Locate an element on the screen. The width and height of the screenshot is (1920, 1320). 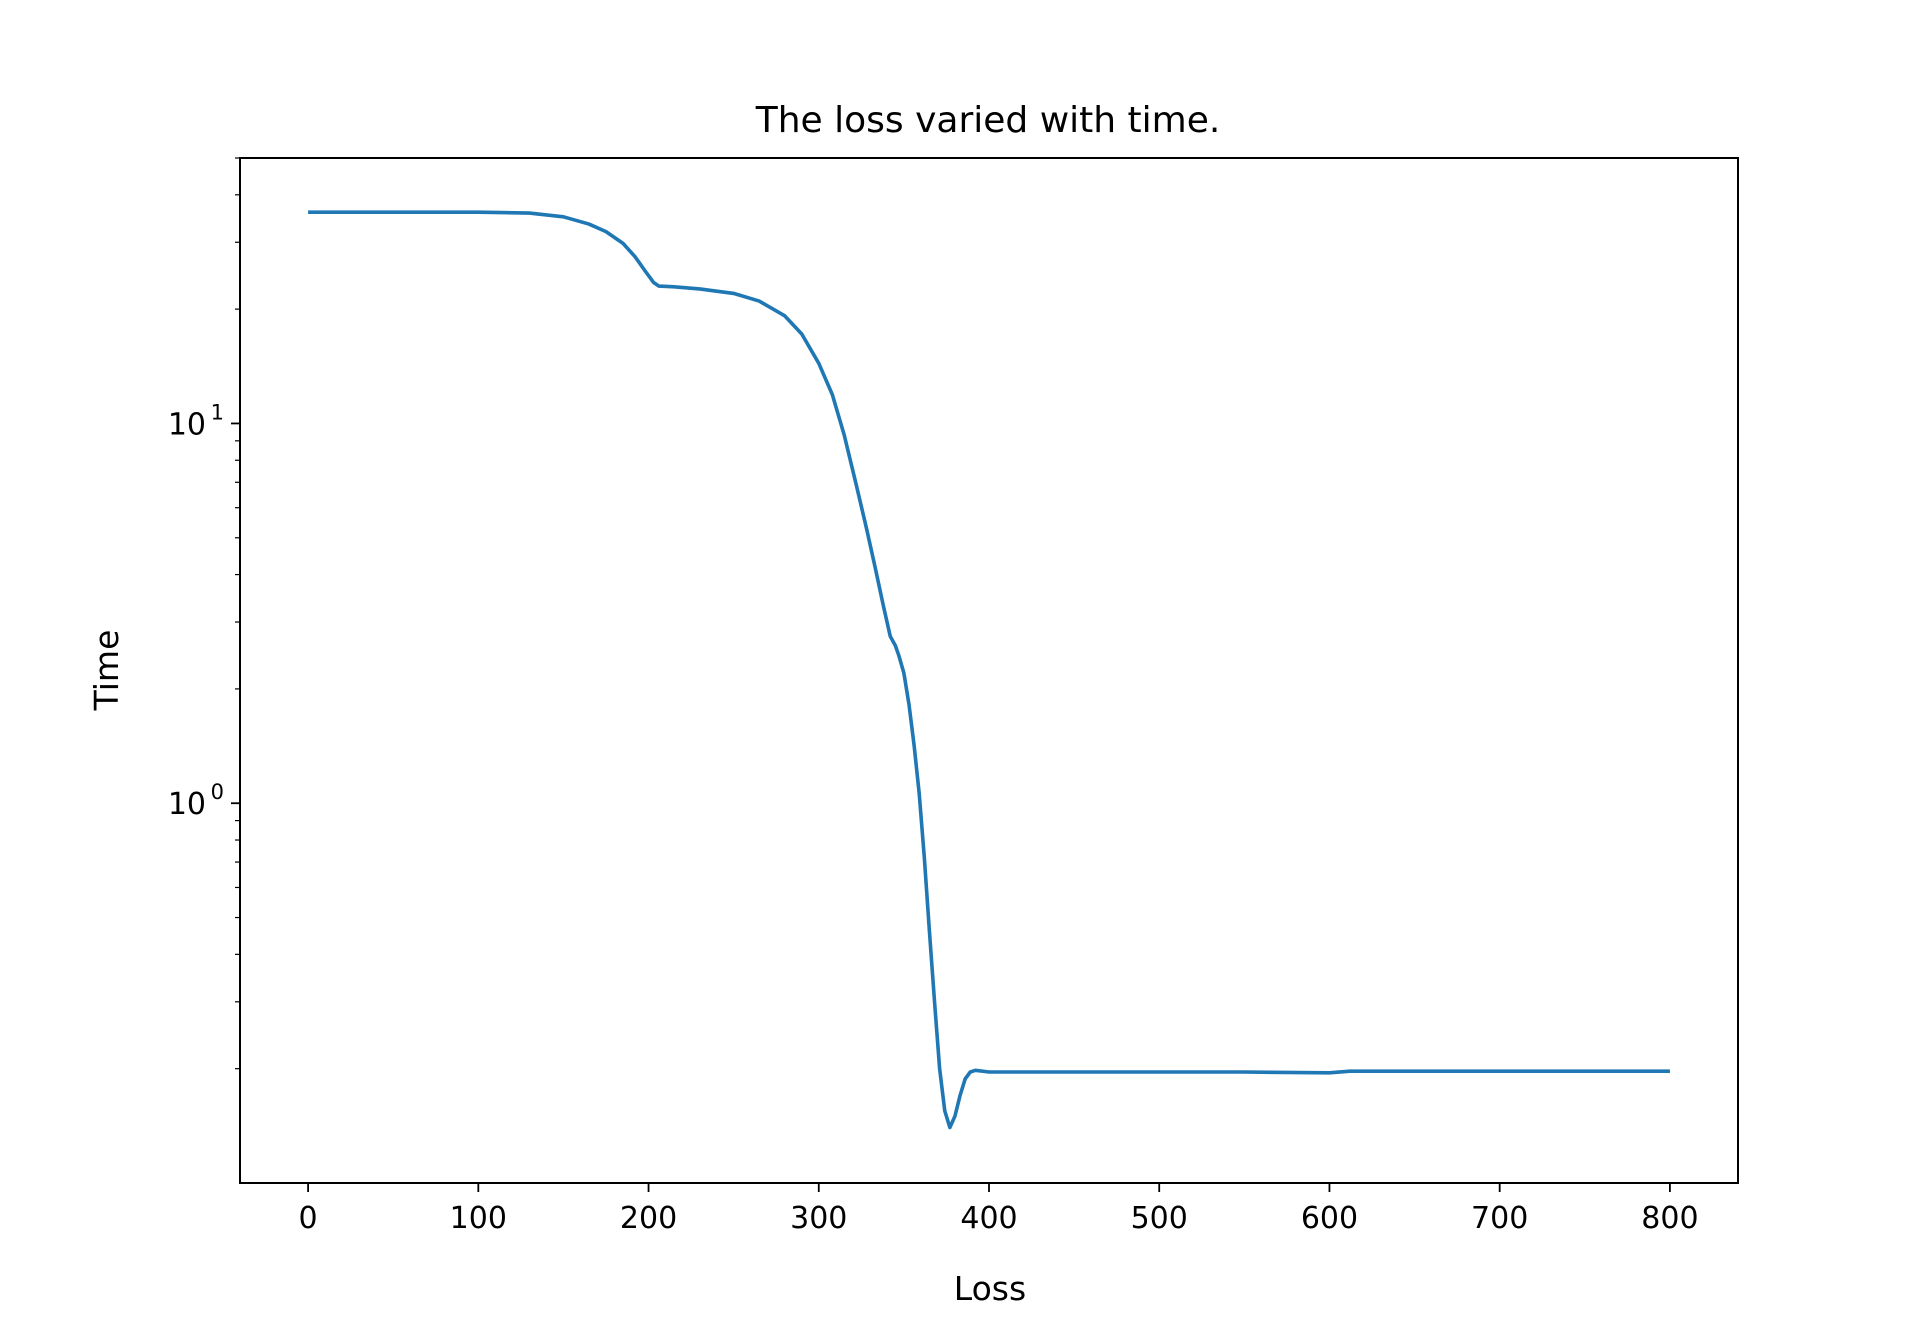
chart-title: The loss varied with time. is located at coordinates (988, 120).